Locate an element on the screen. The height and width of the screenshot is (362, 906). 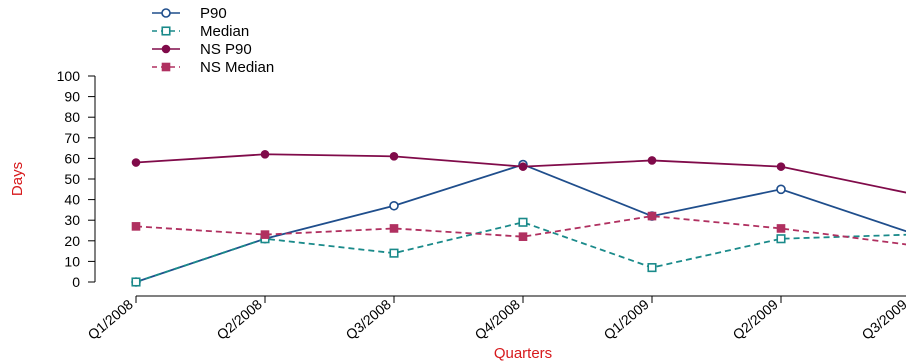
y-tick-label: 20 is located at coordinates (72, 241).